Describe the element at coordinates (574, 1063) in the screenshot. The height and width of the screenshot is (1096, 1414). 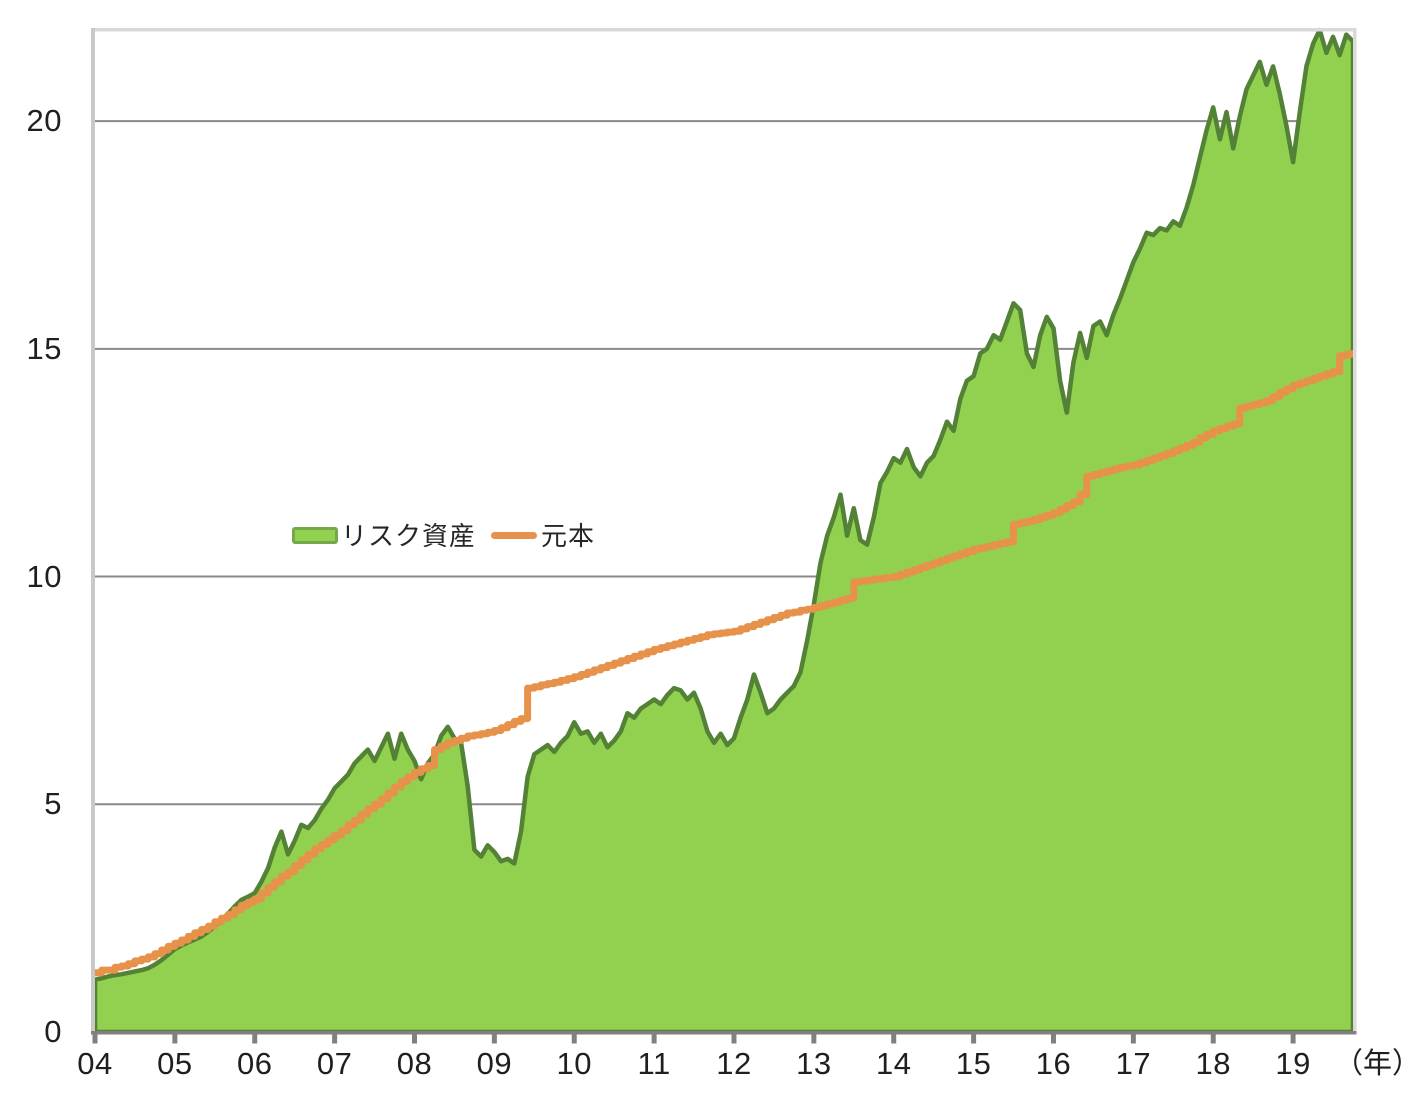
I see `x-tick-label: 10` at that location.